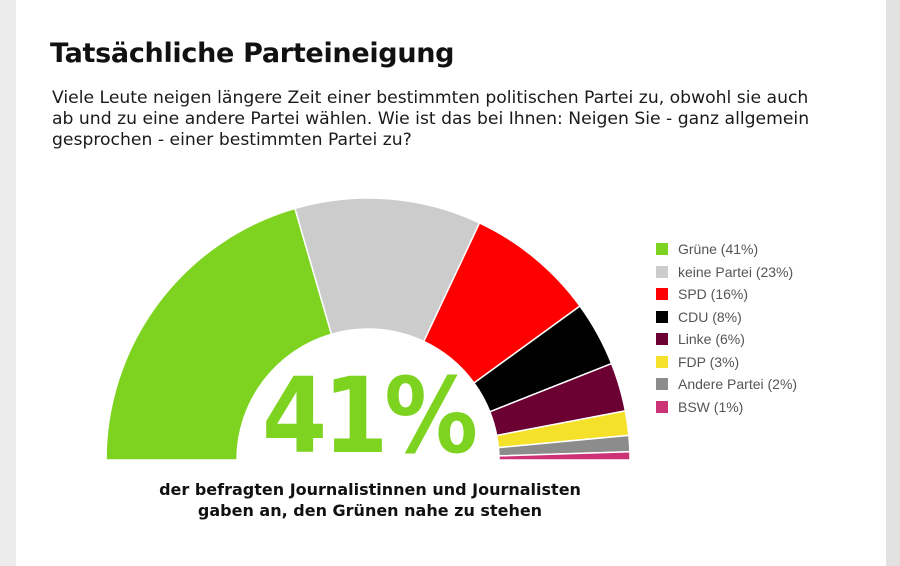 Image resolution: width=900 pixels, height=566 pixels. I want to click on legend-item: FDP (3%), so click(726, 362).